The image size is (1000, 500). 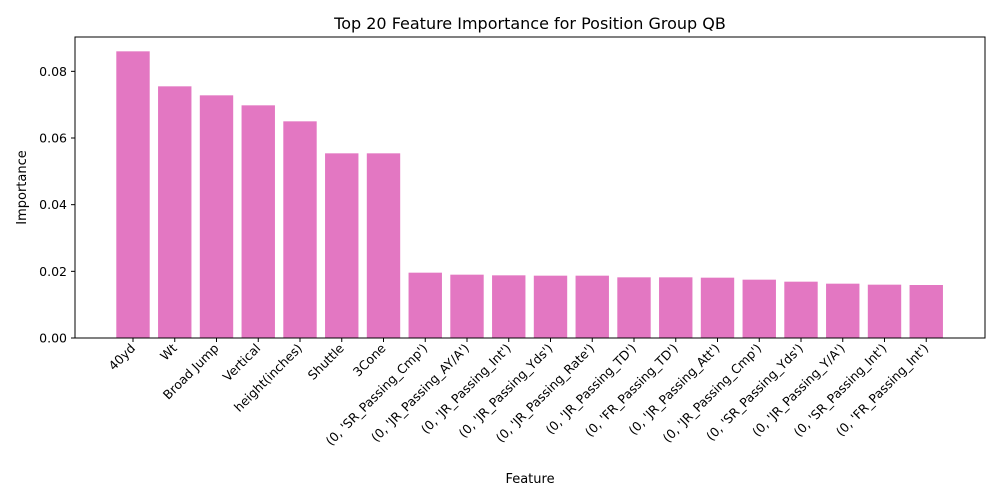 I want to click on y-tick-label: 0.00, so click(x=53, y=338).